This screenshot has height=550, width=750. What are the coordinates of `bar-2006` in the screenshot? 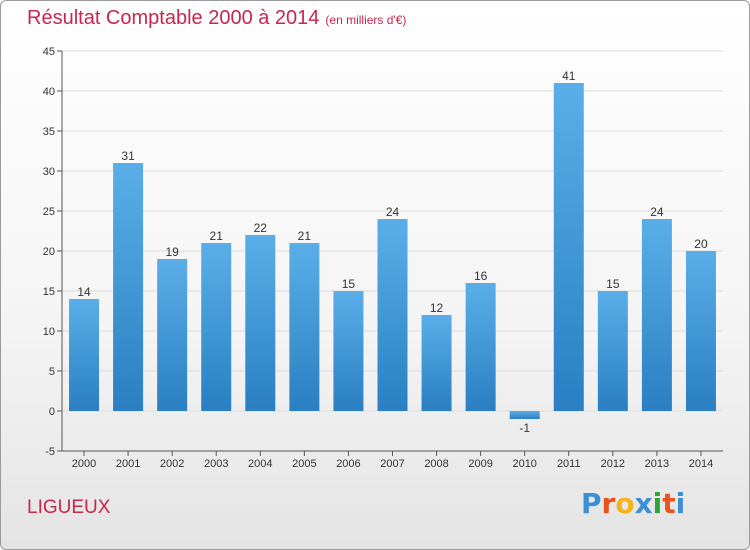 It's located at (348, 351).